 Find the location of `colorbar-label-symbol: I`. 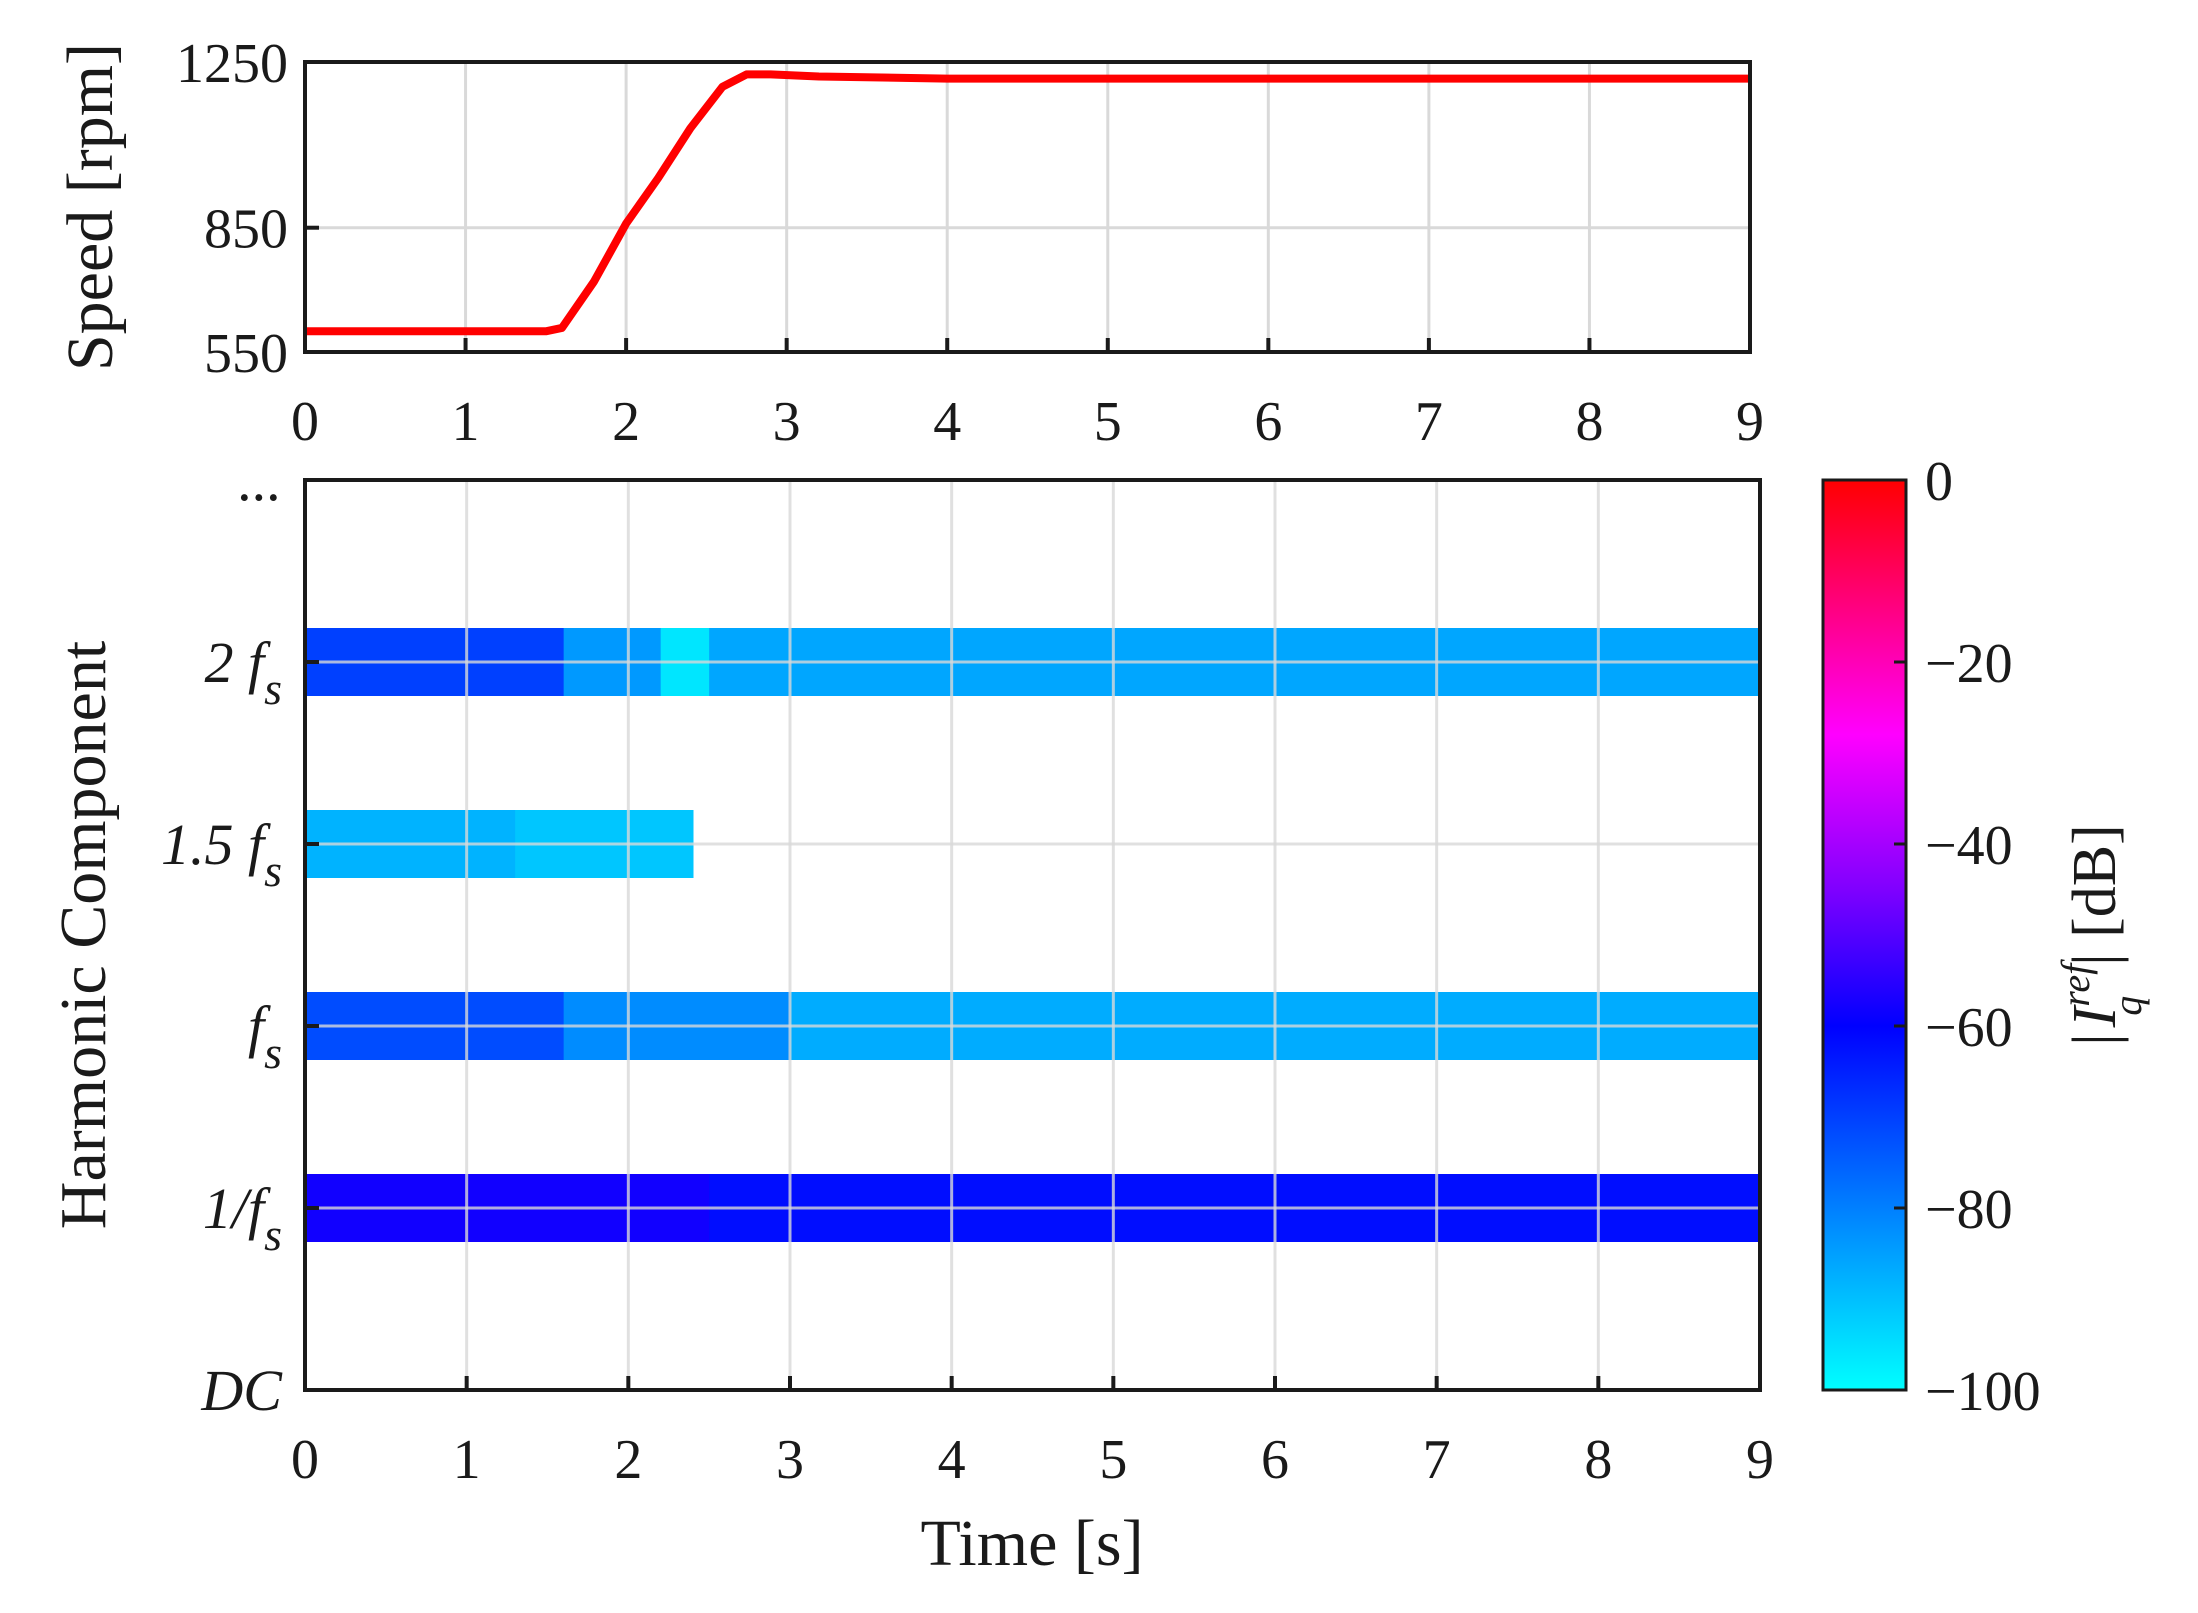

colorbar-label-symbol: I is located at coordinates (2095, 1015).